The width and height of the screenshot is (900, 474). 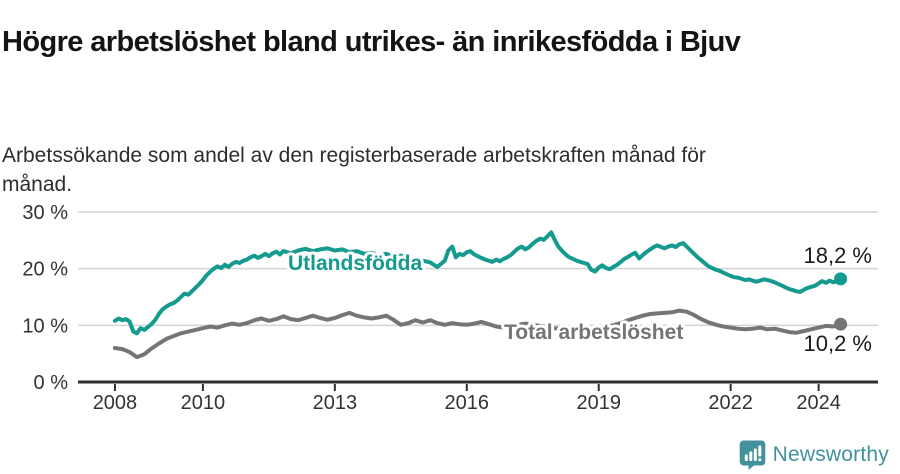 What do you see at coordinates (752, 455) in the screenshot?
I see `newsworthy-logo-icon` at bounding box center [752, 455].